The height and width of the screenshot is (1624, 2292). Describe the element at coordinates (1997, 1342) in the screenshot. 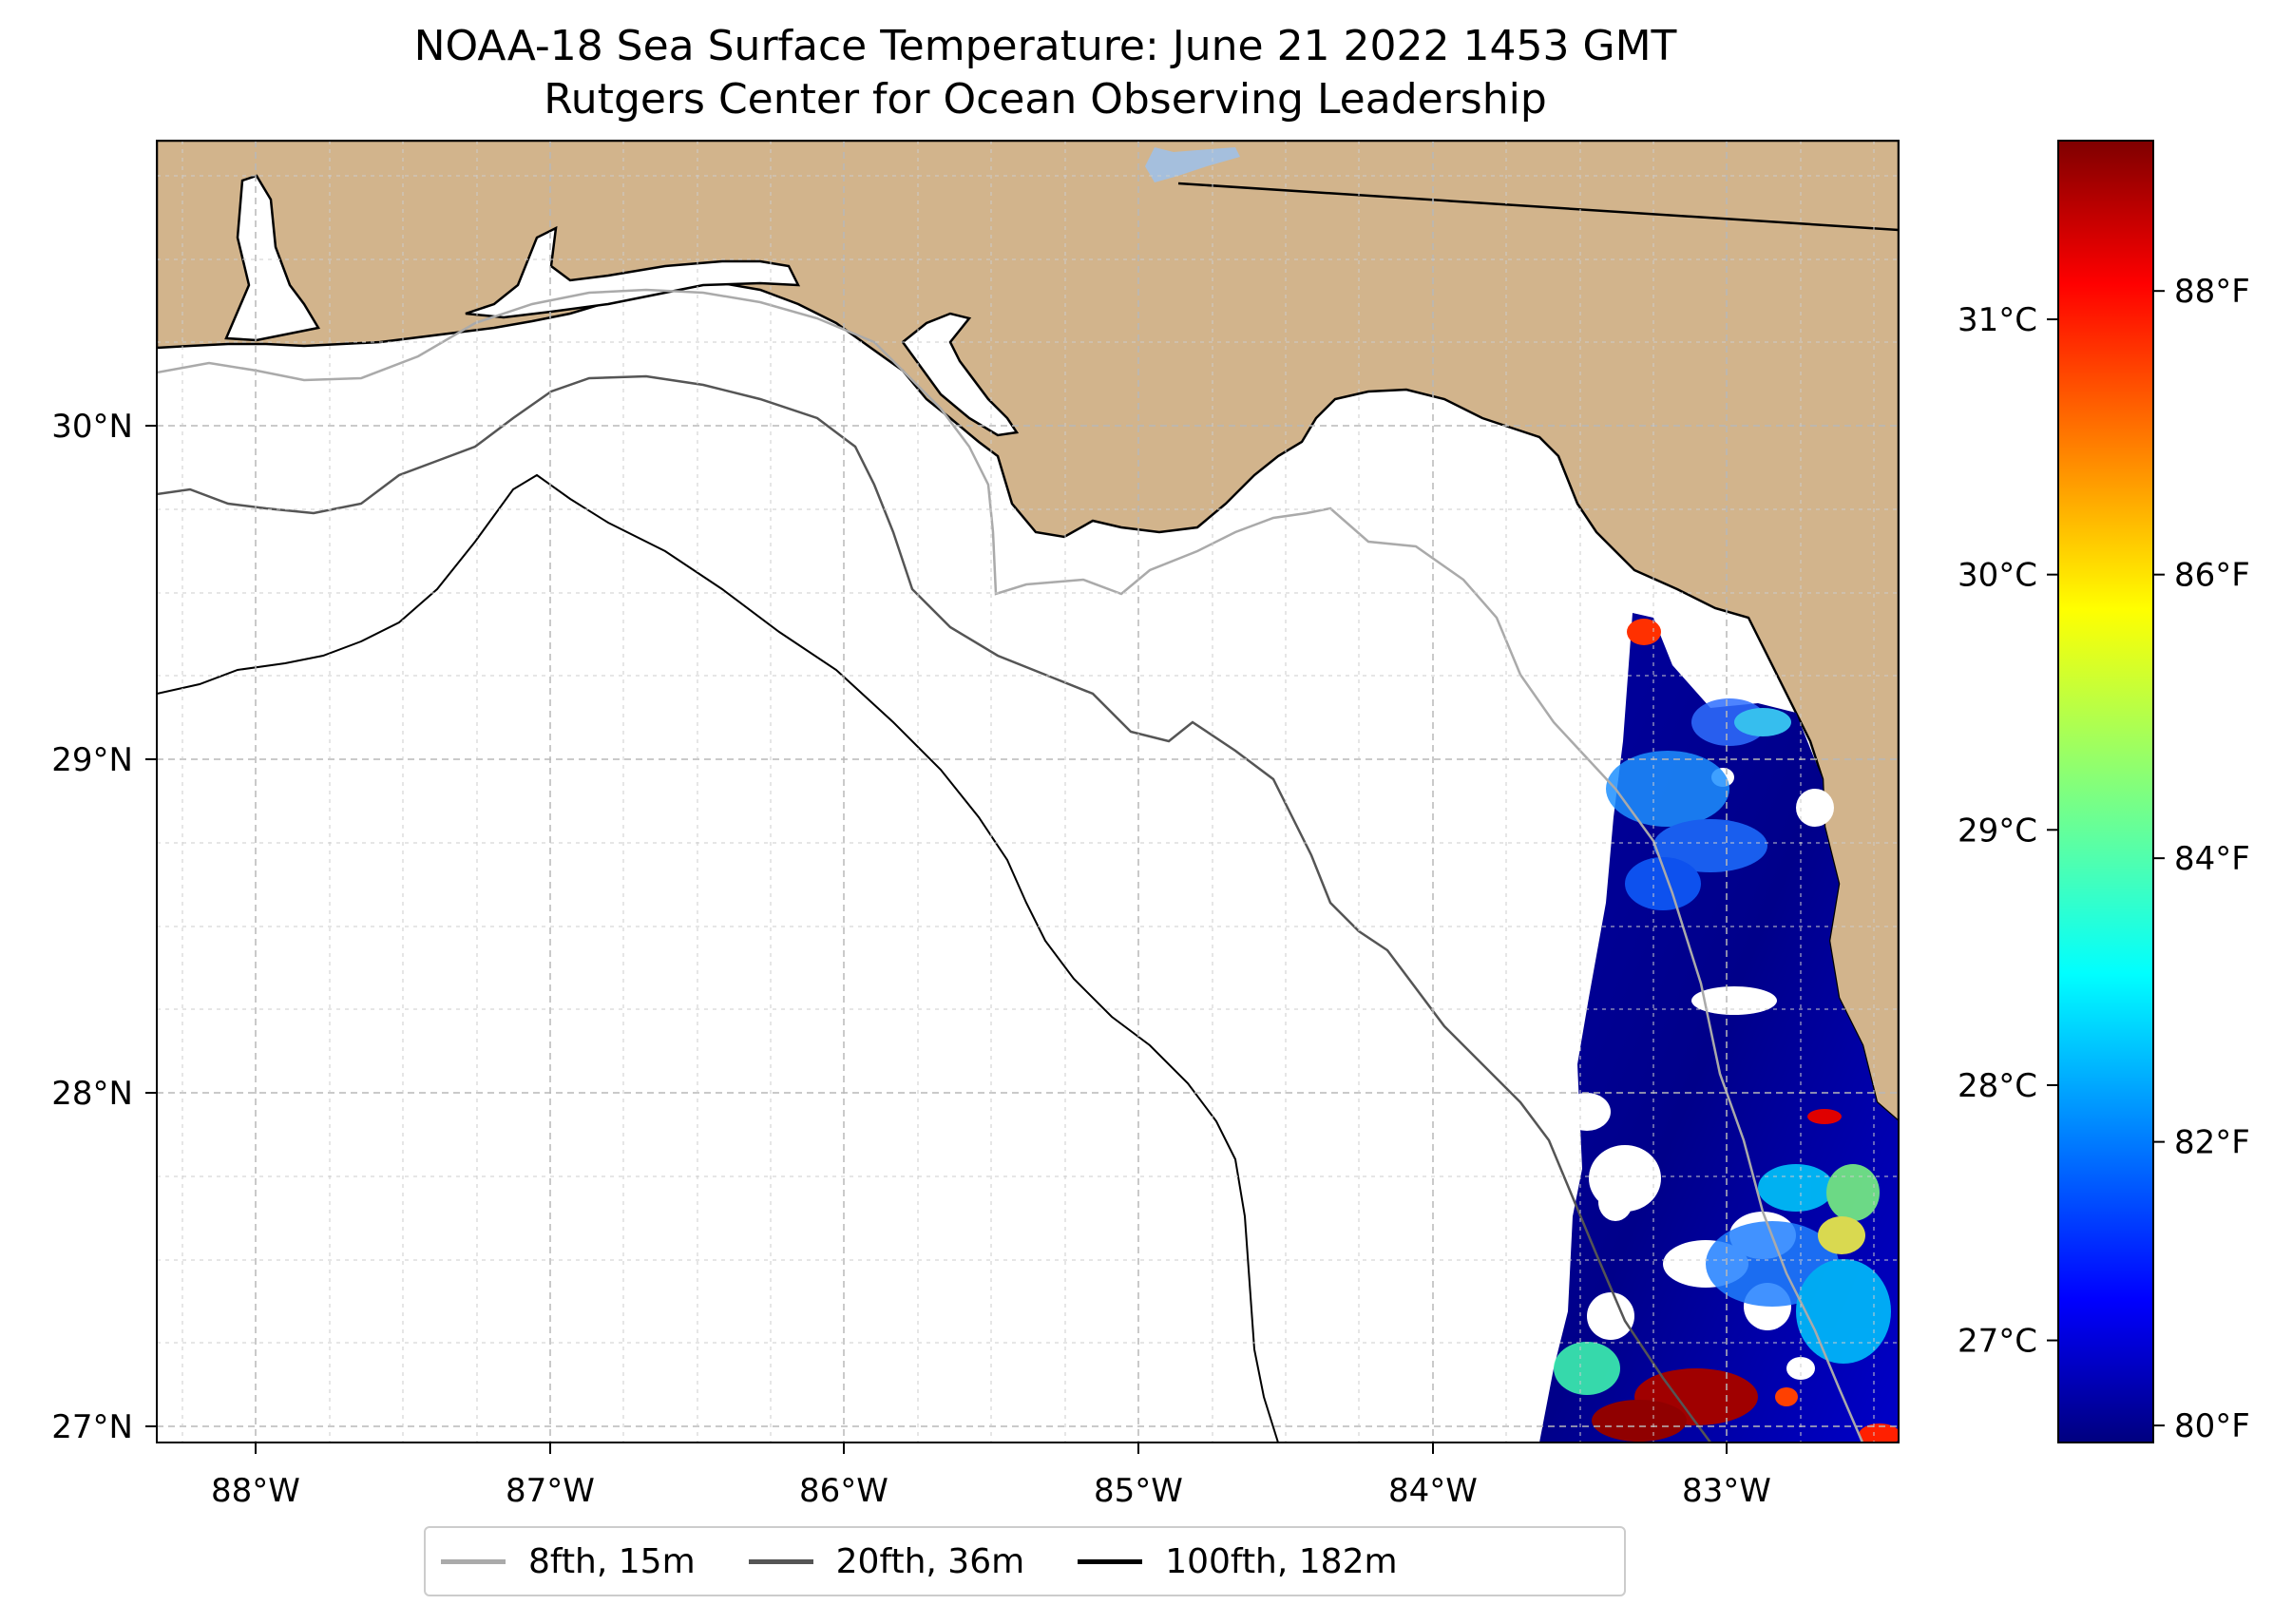

I see `colorbar-celsius-label: 27°C` at that location.